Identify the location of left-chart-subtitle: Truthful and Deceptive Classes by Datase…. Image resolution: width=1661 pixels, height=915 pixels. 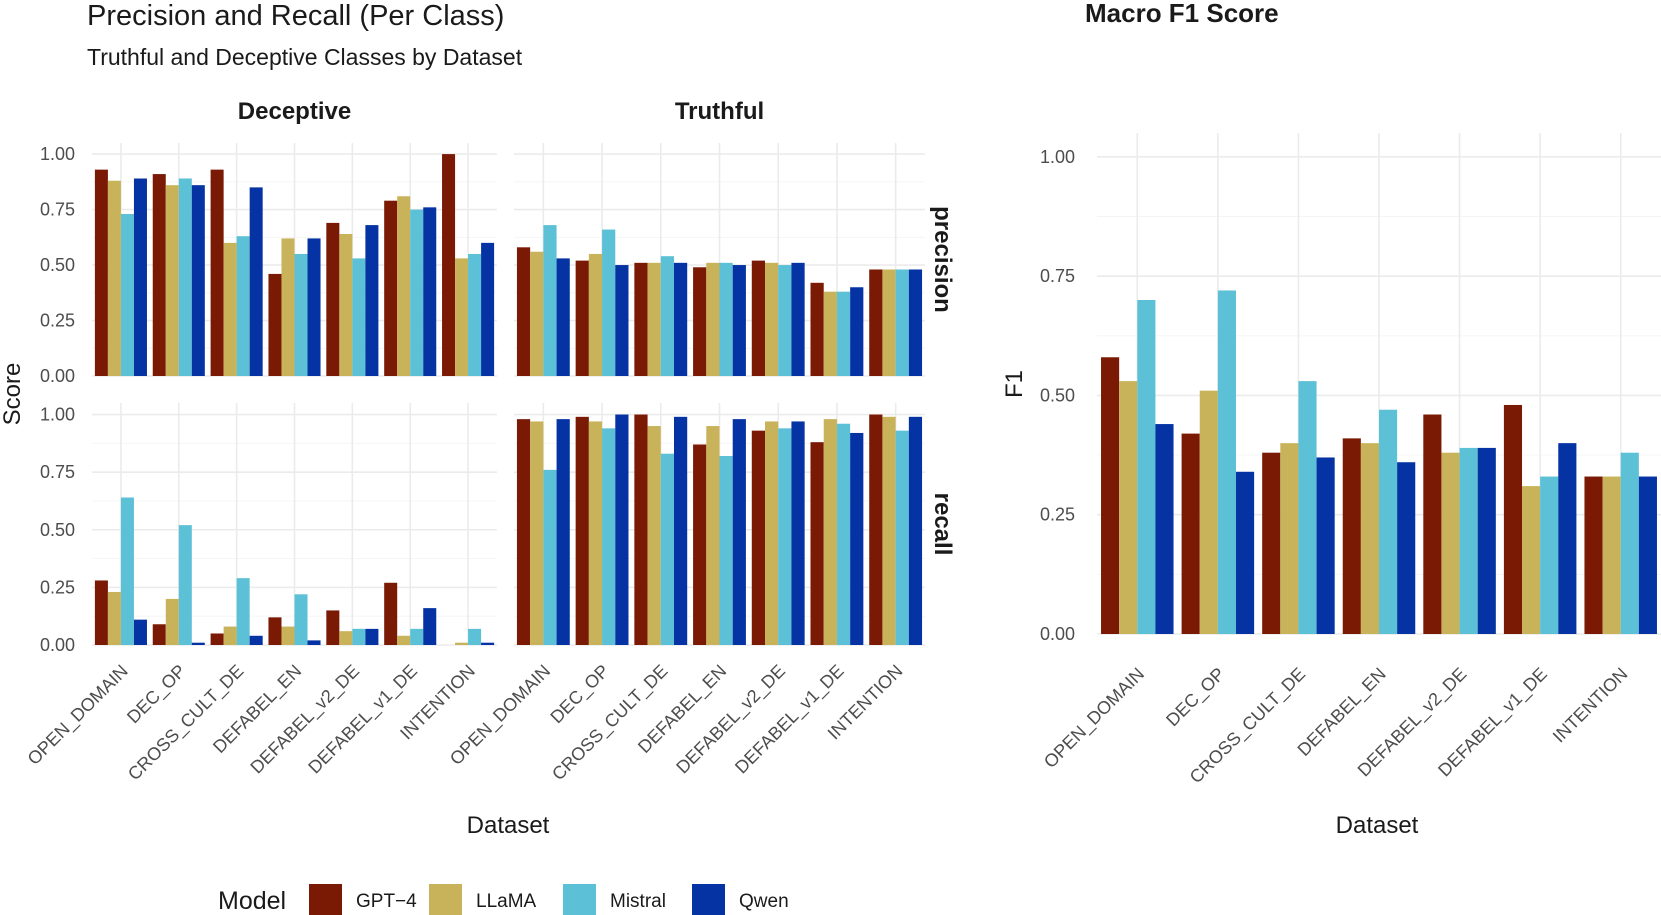
(305, 57).